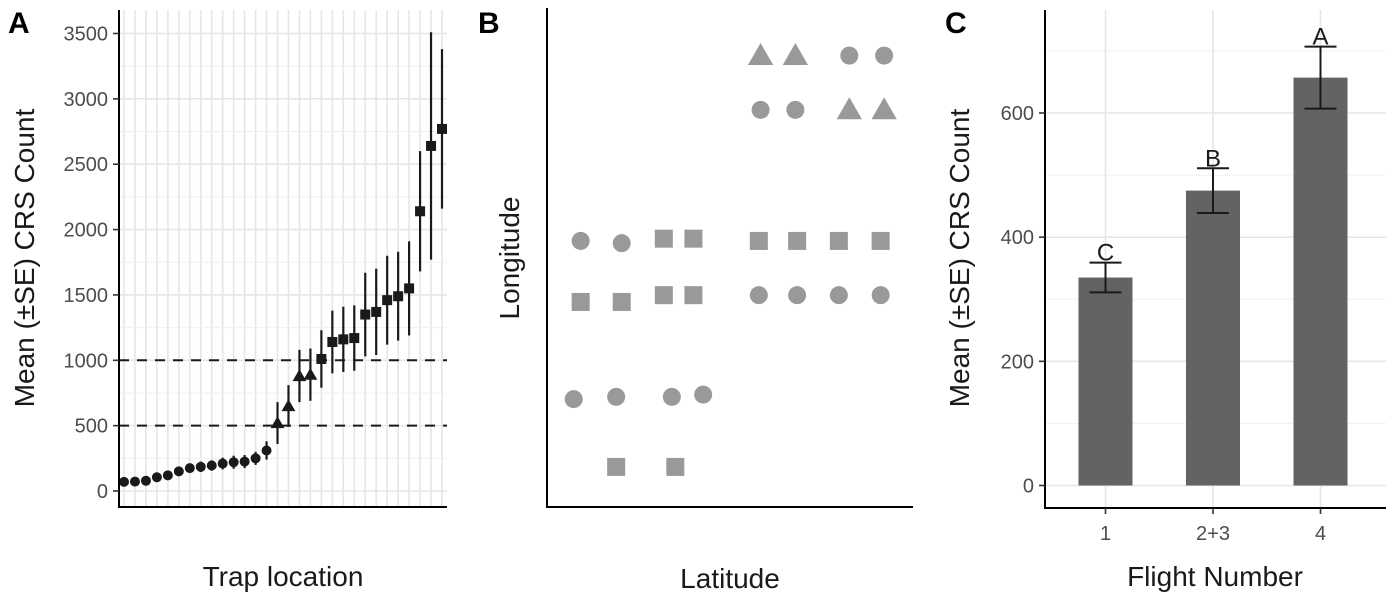 Image resolution: width=1391 pixels, height=598 pixels. Describe the element at coordinates (91, 427) in the screenshot. I see `panel-a-y-tick-label: 500` at that location.